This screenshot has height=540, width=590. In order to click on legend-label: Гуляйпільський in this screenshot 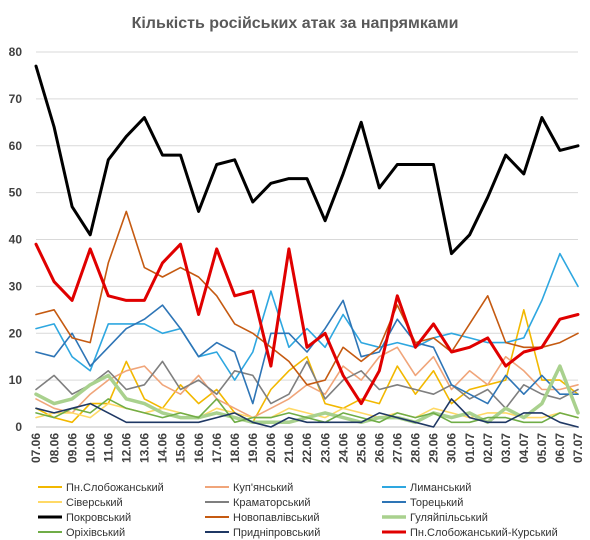, I will do `click(449, 518)`.